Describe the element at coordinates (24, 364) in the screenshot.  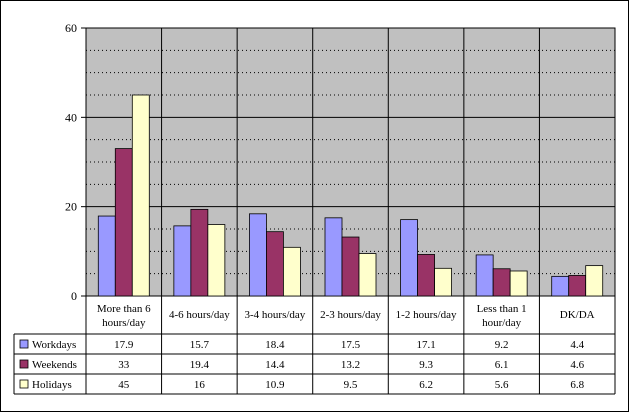
I see `legend-key-weekends` at that location.